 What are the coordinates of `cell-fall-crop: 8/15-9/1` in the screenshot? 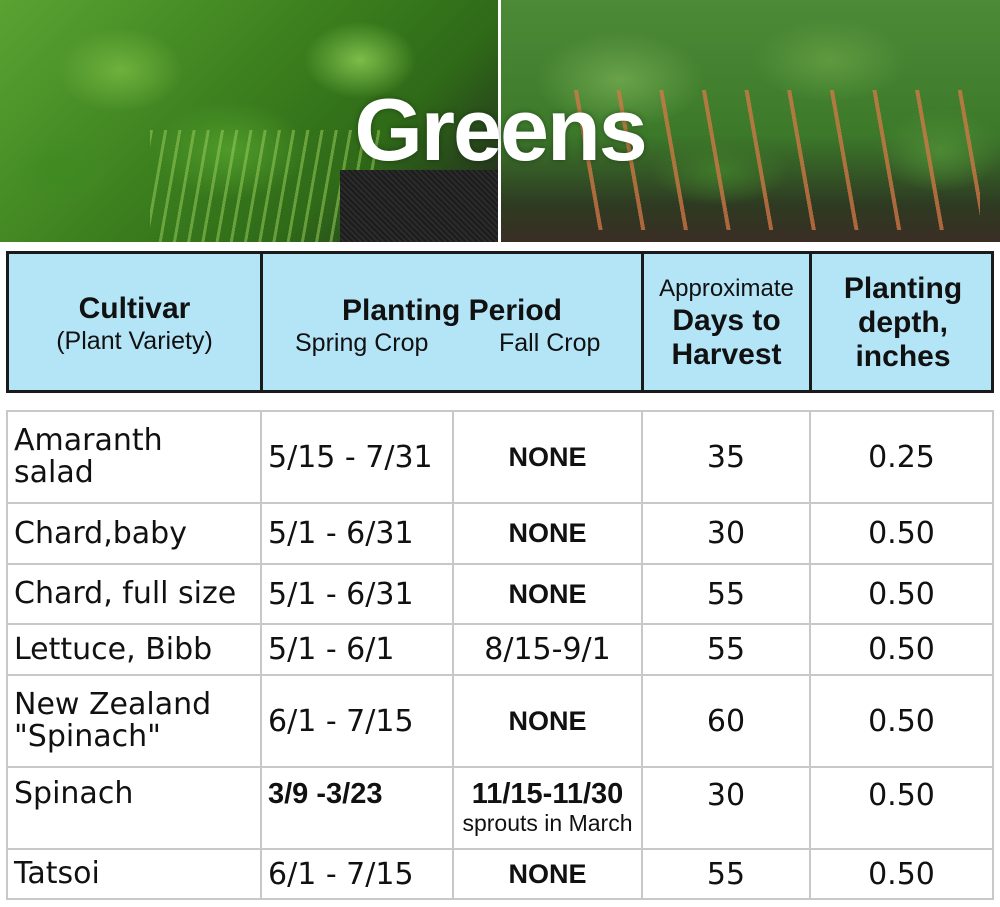 It's located at (548, 649).